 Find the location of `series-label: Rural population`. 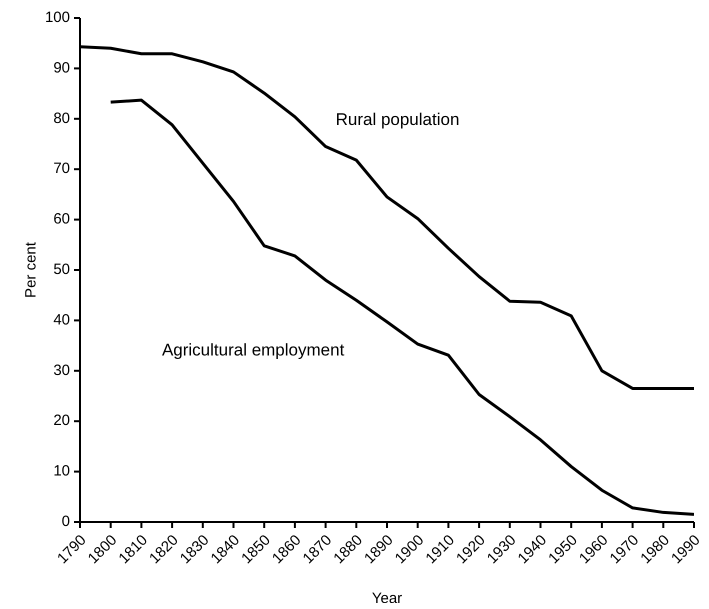

series-label: Rural population is located at coordinates (398, 120).